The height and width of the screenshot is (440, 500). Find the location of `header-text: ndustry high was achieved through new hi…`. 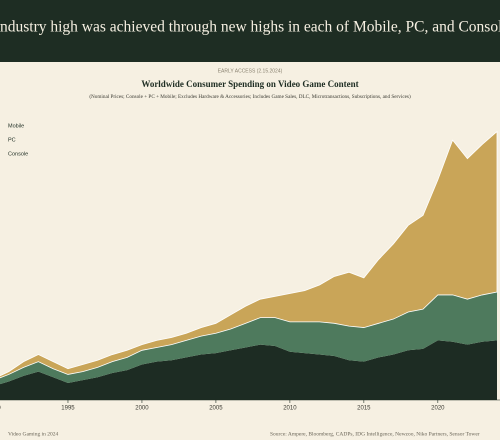

header-text: ndustry high was achieved through new hi… is located at coordinates (250, 27).